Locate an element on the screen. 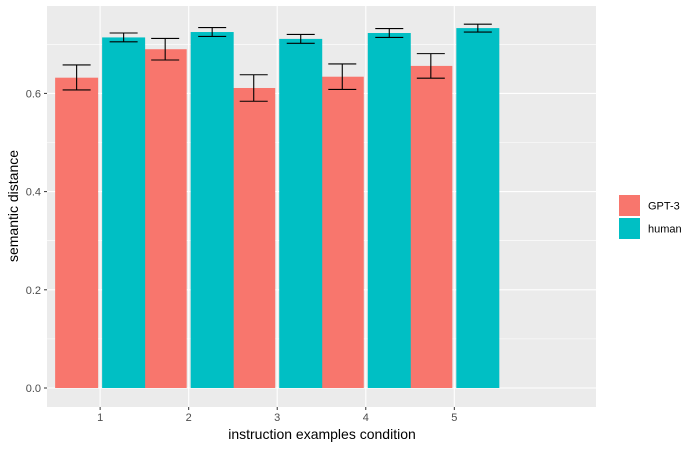  error-bars is located at coordinates (277, 62).